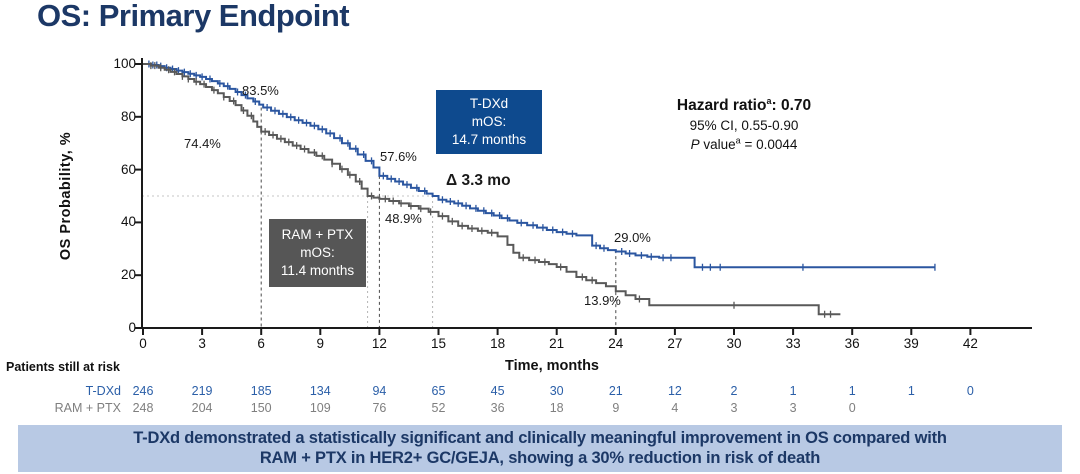 The height and width of the screenshot is (474, 1080). What do you see at coordinates (143, 391) in the screenshot?
I see `risk-count: 246` at bounding box center [143, 391].